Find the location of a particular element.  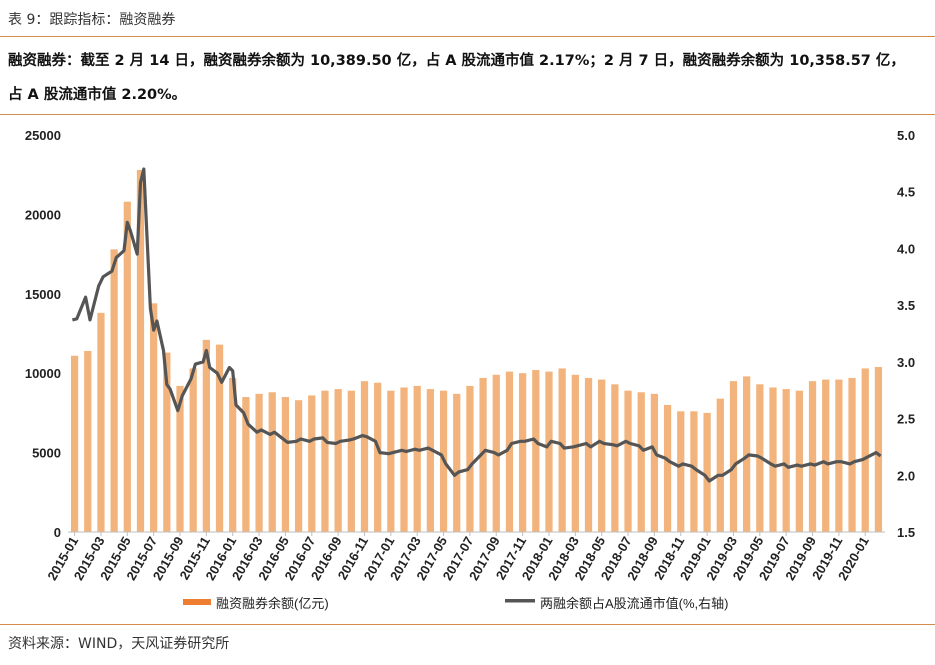

source-note: 资料来源：WIND，天风证券研究所 is located at coordinates (119, 644).